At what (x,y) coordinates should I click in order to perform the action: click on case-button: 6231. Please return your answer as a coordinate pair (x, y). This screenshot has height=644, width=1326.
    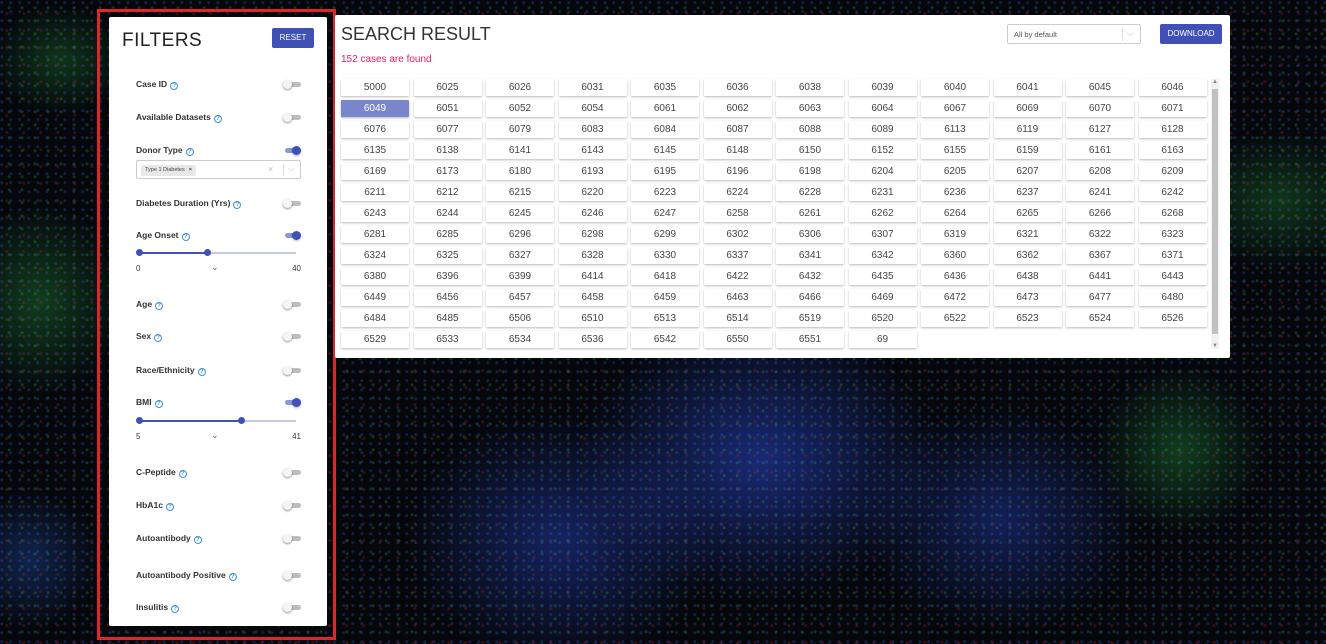
    Looking at the image, I should click on (882, 192).